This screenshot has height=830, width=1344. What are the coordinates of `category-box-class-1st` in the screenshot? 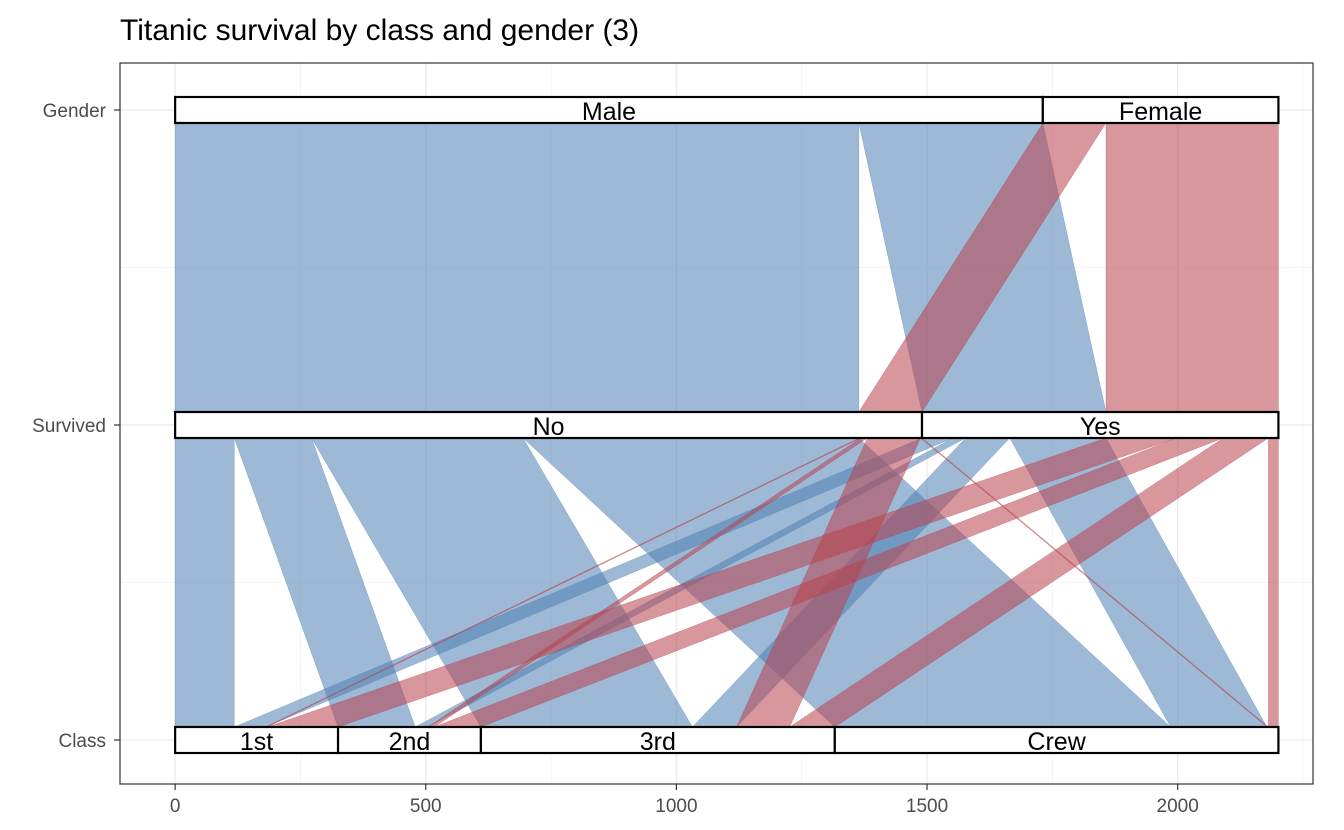 It's located at (257, 740).